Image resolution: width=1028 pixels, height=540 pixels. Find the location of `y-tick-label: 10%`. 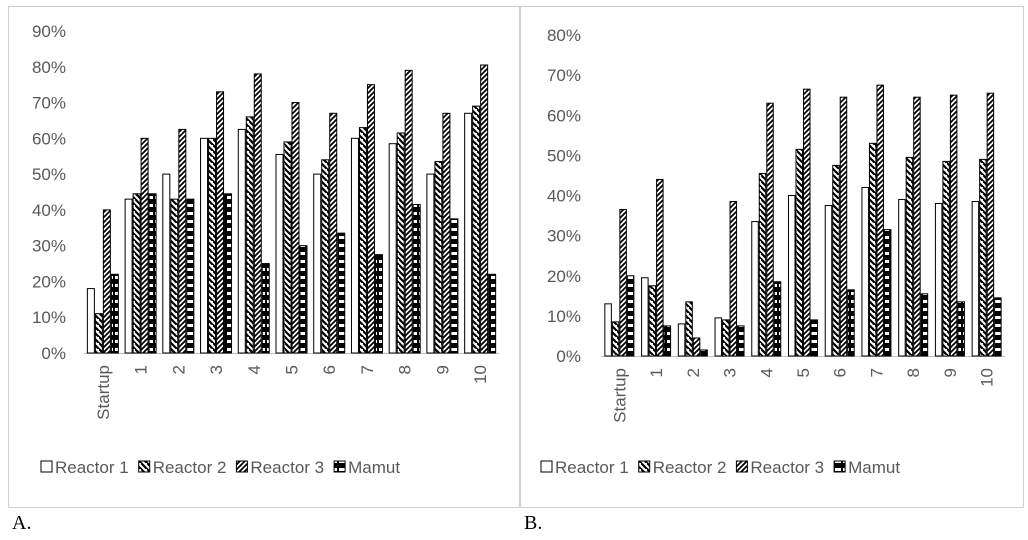

y-tick-label: 10% is located at coordinates (564, 316).